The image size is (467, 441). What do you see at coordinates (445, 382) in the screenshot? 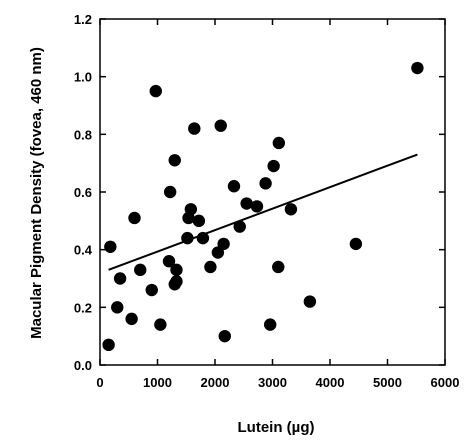
I see `x-tick-label: 6000` at bounding box center [445, 382].